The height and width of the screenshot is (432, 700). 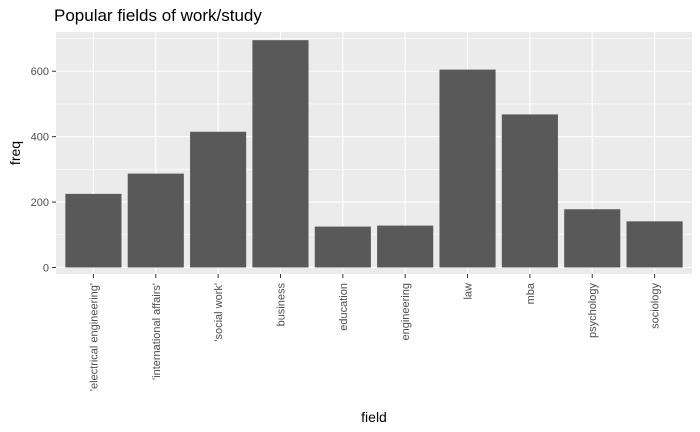 What do you see at coordinates (469, 291) in the screenshot?
I see `x-tick-label: law` at bounding box center [469, 291].